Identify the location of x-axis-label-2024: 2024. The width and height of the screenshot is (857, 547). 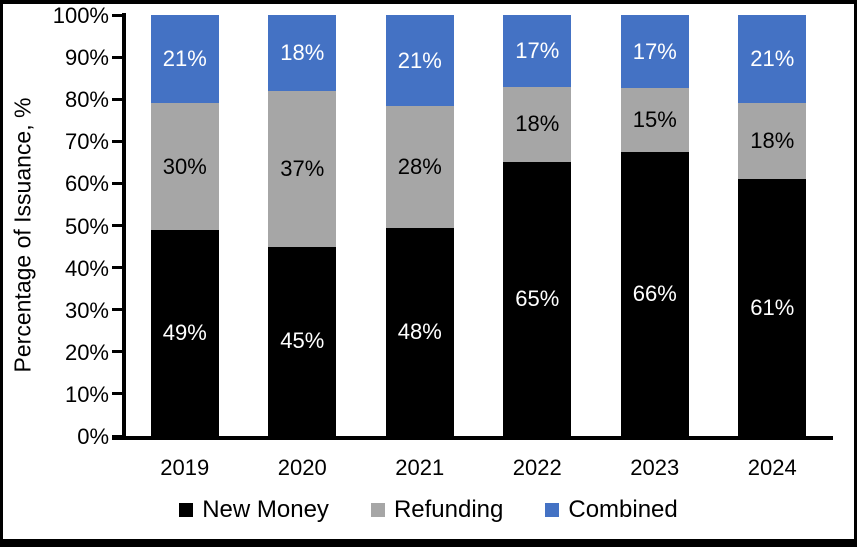
(772, 467).